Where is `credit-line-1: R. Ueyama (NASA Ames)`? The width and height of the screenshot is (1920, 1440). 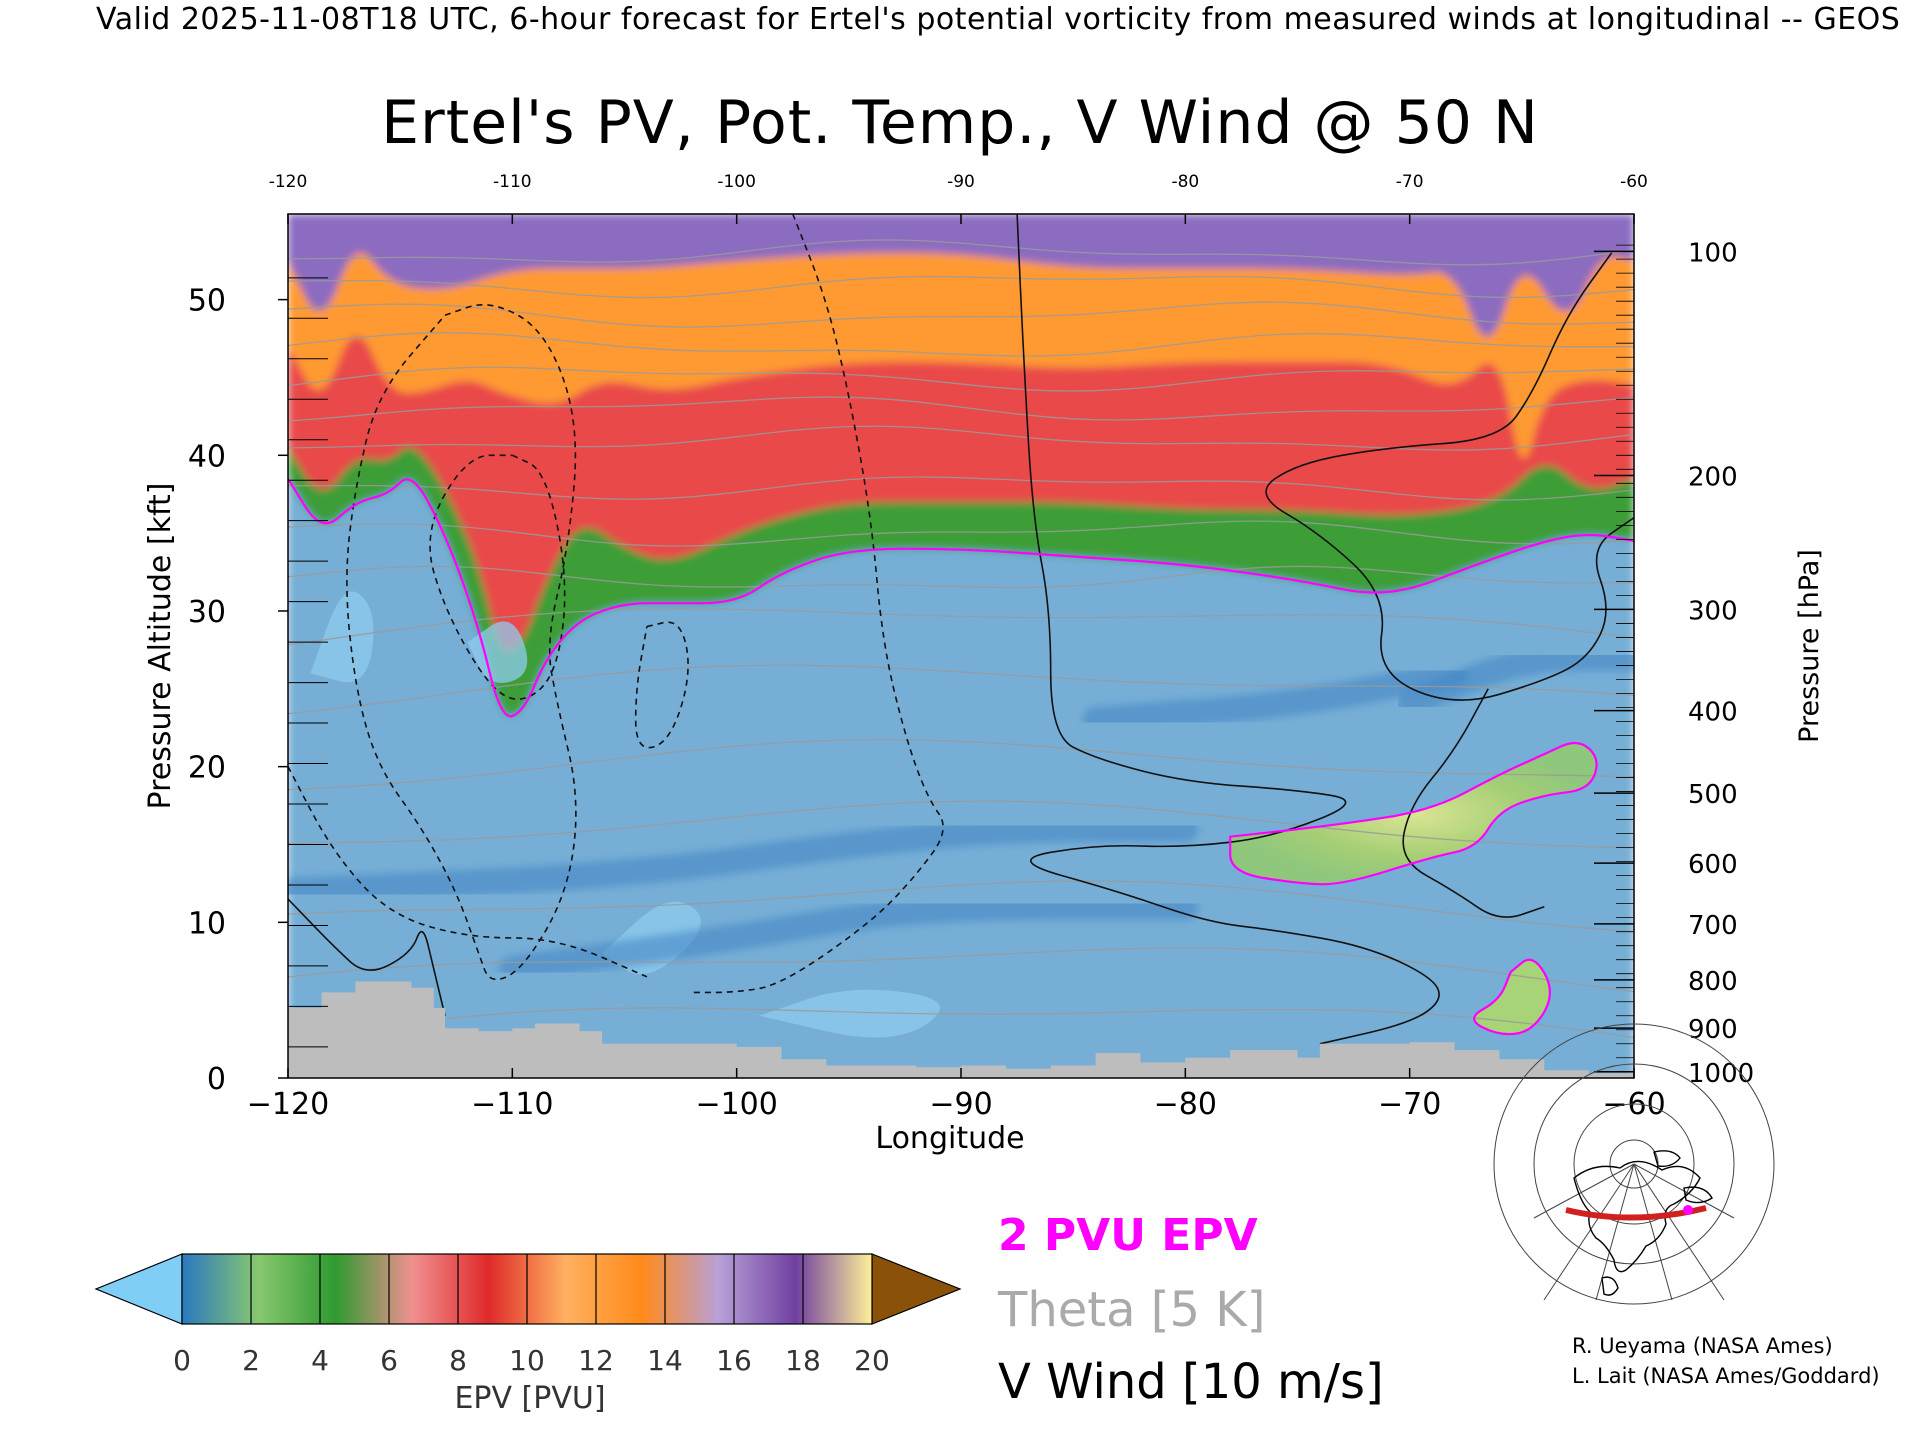
credit-line-1: R. Ueyama (NASA Ames) is located at coordinates (1702, 1346).